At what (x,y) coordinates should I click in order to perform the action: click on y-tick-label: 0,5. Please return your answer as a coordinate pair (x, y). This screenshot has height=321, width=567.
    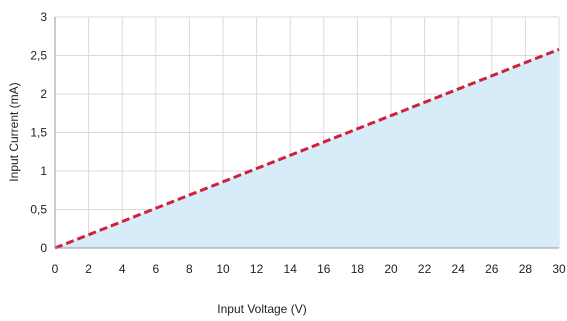
    Looking at the image, I should click on (38, 210).